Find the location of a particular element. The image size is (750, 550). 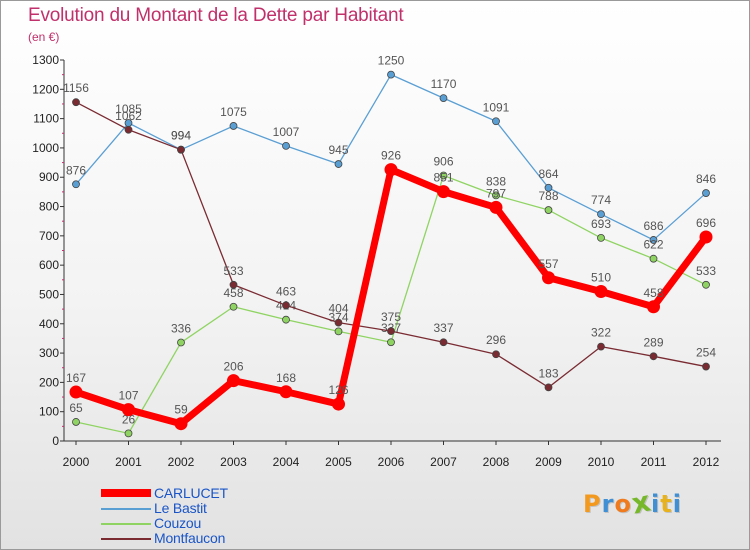

y-tick-label: 1000 is located at coordinates (45, 148).